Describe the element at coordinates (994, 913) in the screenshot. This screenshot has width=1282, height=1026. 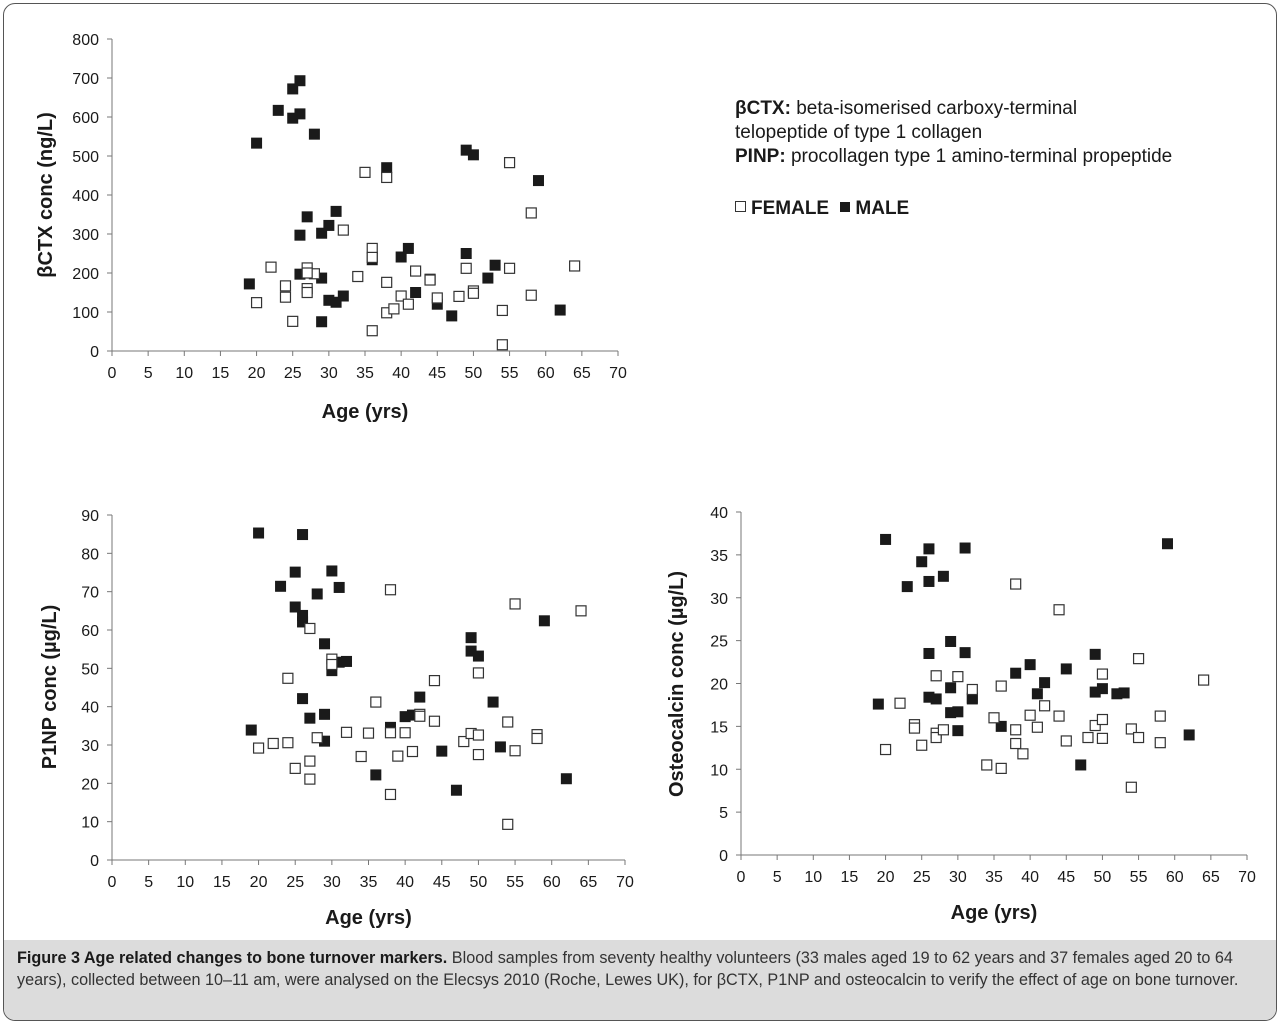
I see `osteo-x-axis-label: Age (yrs)` at that location.